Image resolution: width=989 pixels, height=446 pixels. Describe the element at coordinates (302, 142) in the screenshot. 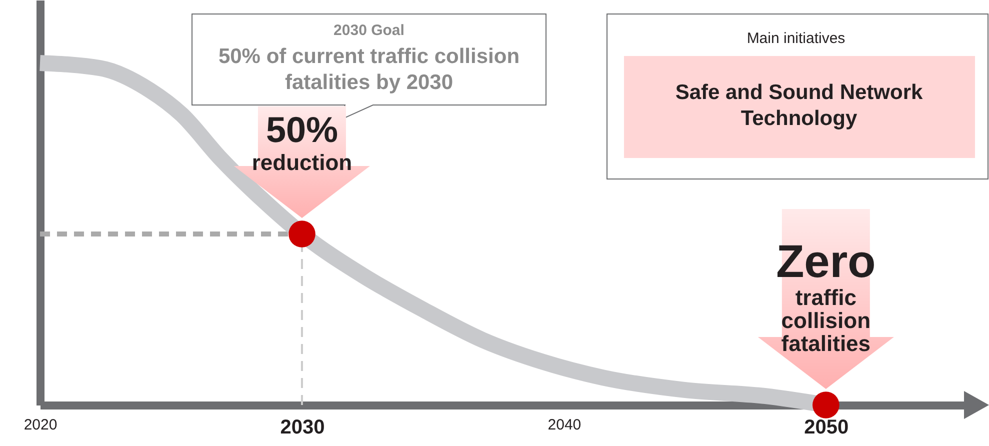

I see `annotation: 50% reduction` at that location.